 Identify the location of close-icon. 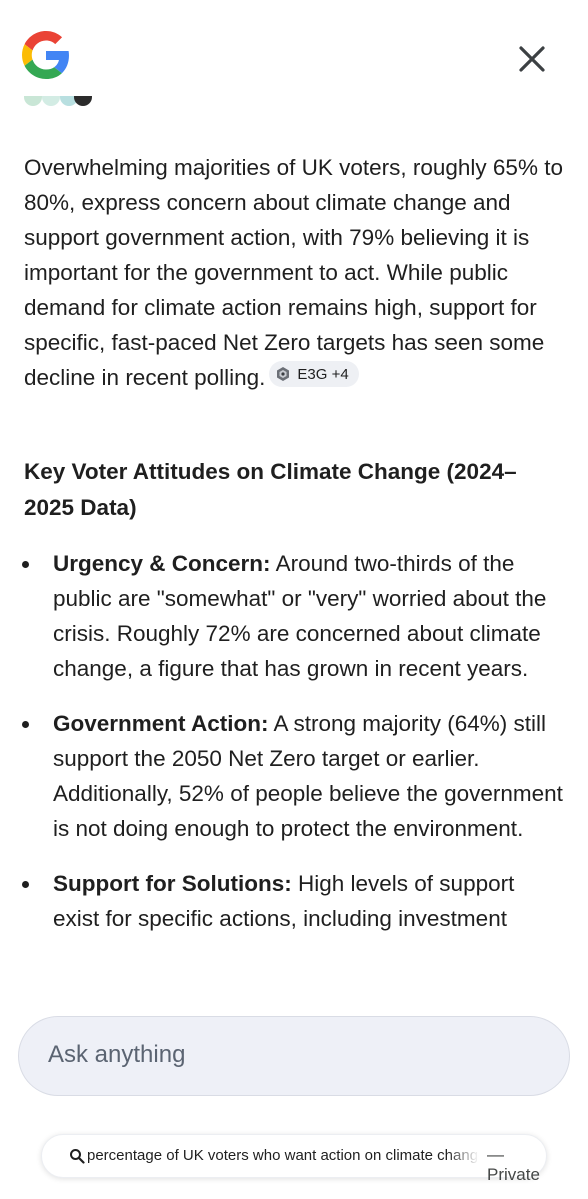
(532, 59).